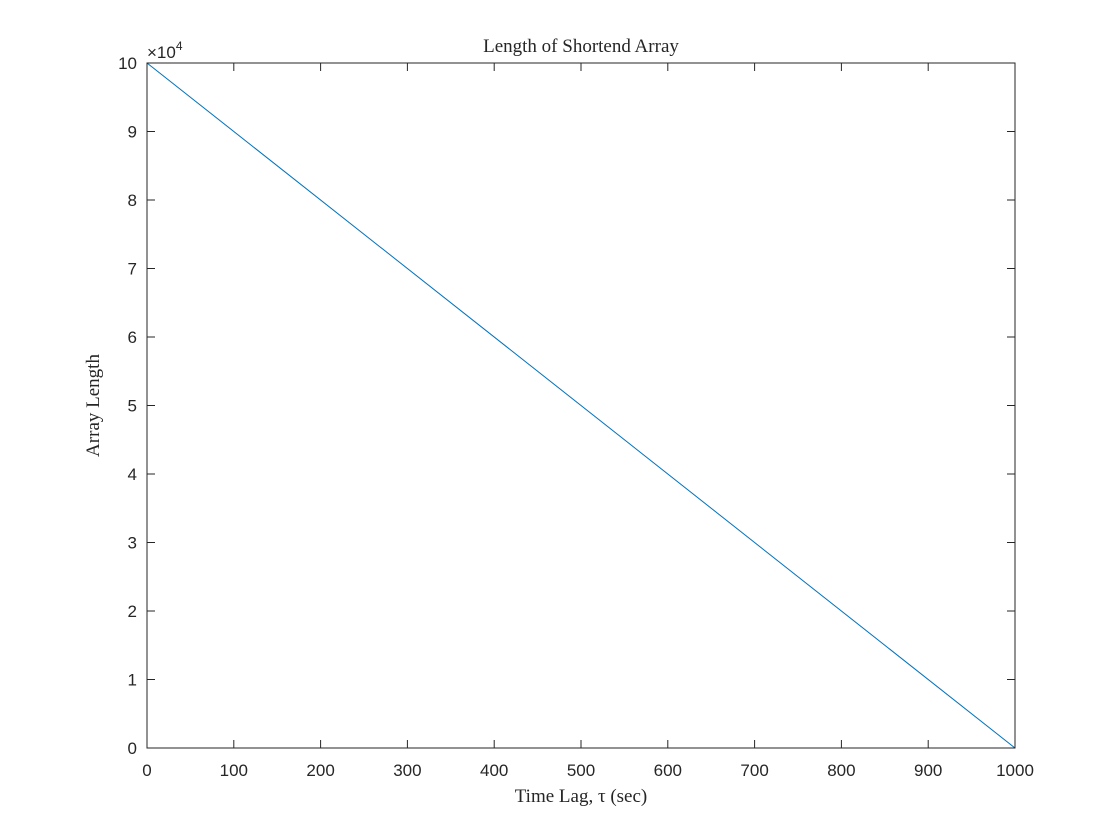 The image size is (1120, 840). Describe the element at coordinates (132, 748) in the screenshot. I see `y-tick-label: 0` at that location.